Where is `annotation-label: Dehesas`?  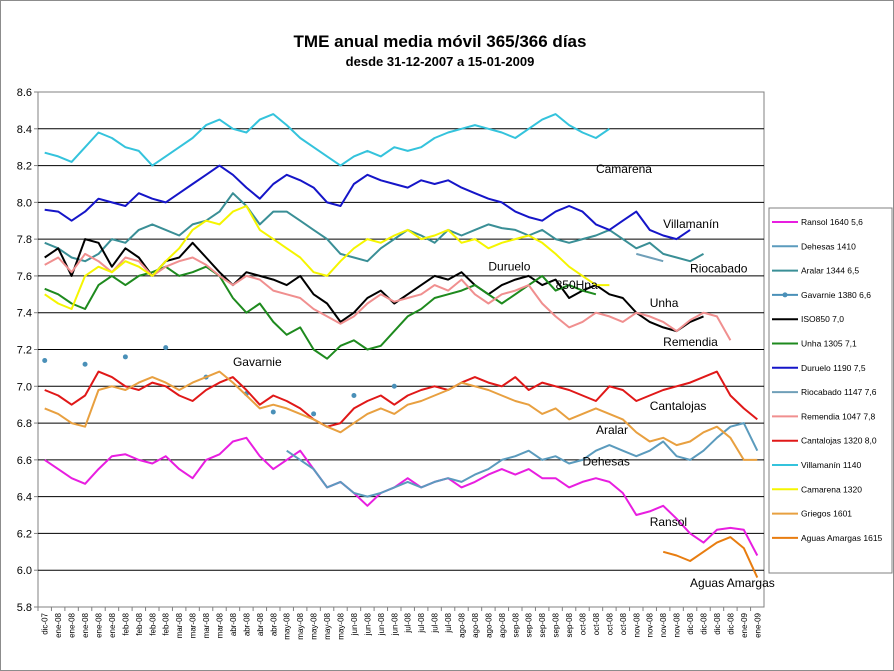 annotation-label: Dehesas is located at coordinates (606, 461).